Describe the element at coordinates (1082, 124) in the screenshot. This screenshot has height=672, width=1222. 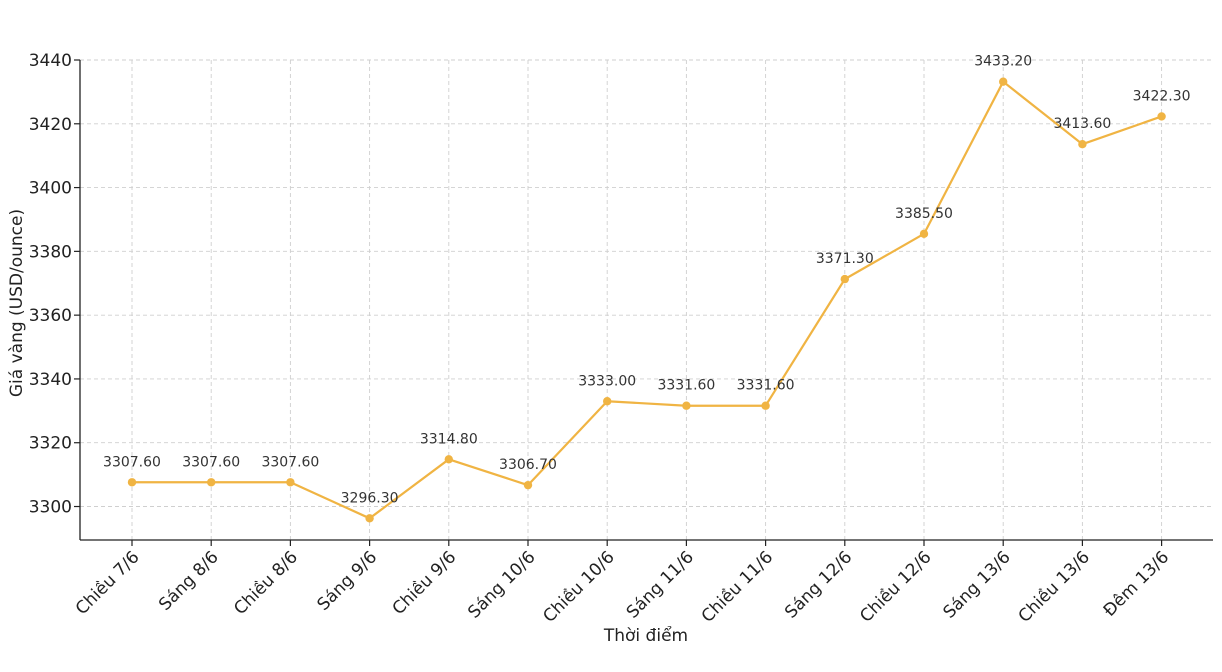
I see `data-label: 3413.60` at that location.